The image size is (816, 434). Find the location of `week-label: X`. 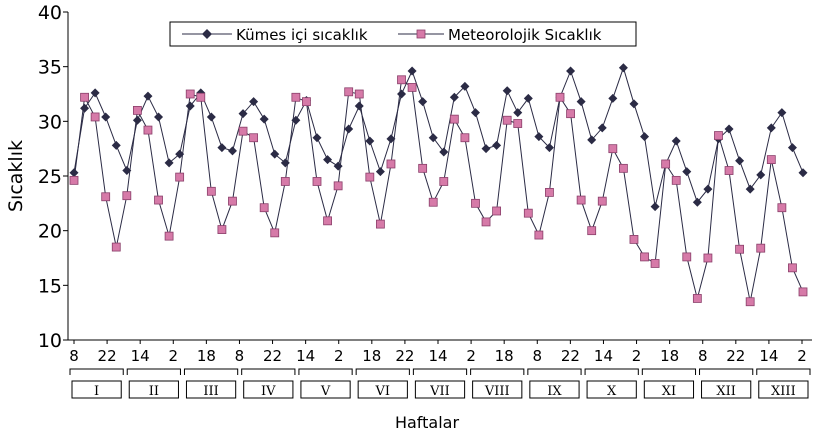

week-label: X is located at coordinates (612, 391).